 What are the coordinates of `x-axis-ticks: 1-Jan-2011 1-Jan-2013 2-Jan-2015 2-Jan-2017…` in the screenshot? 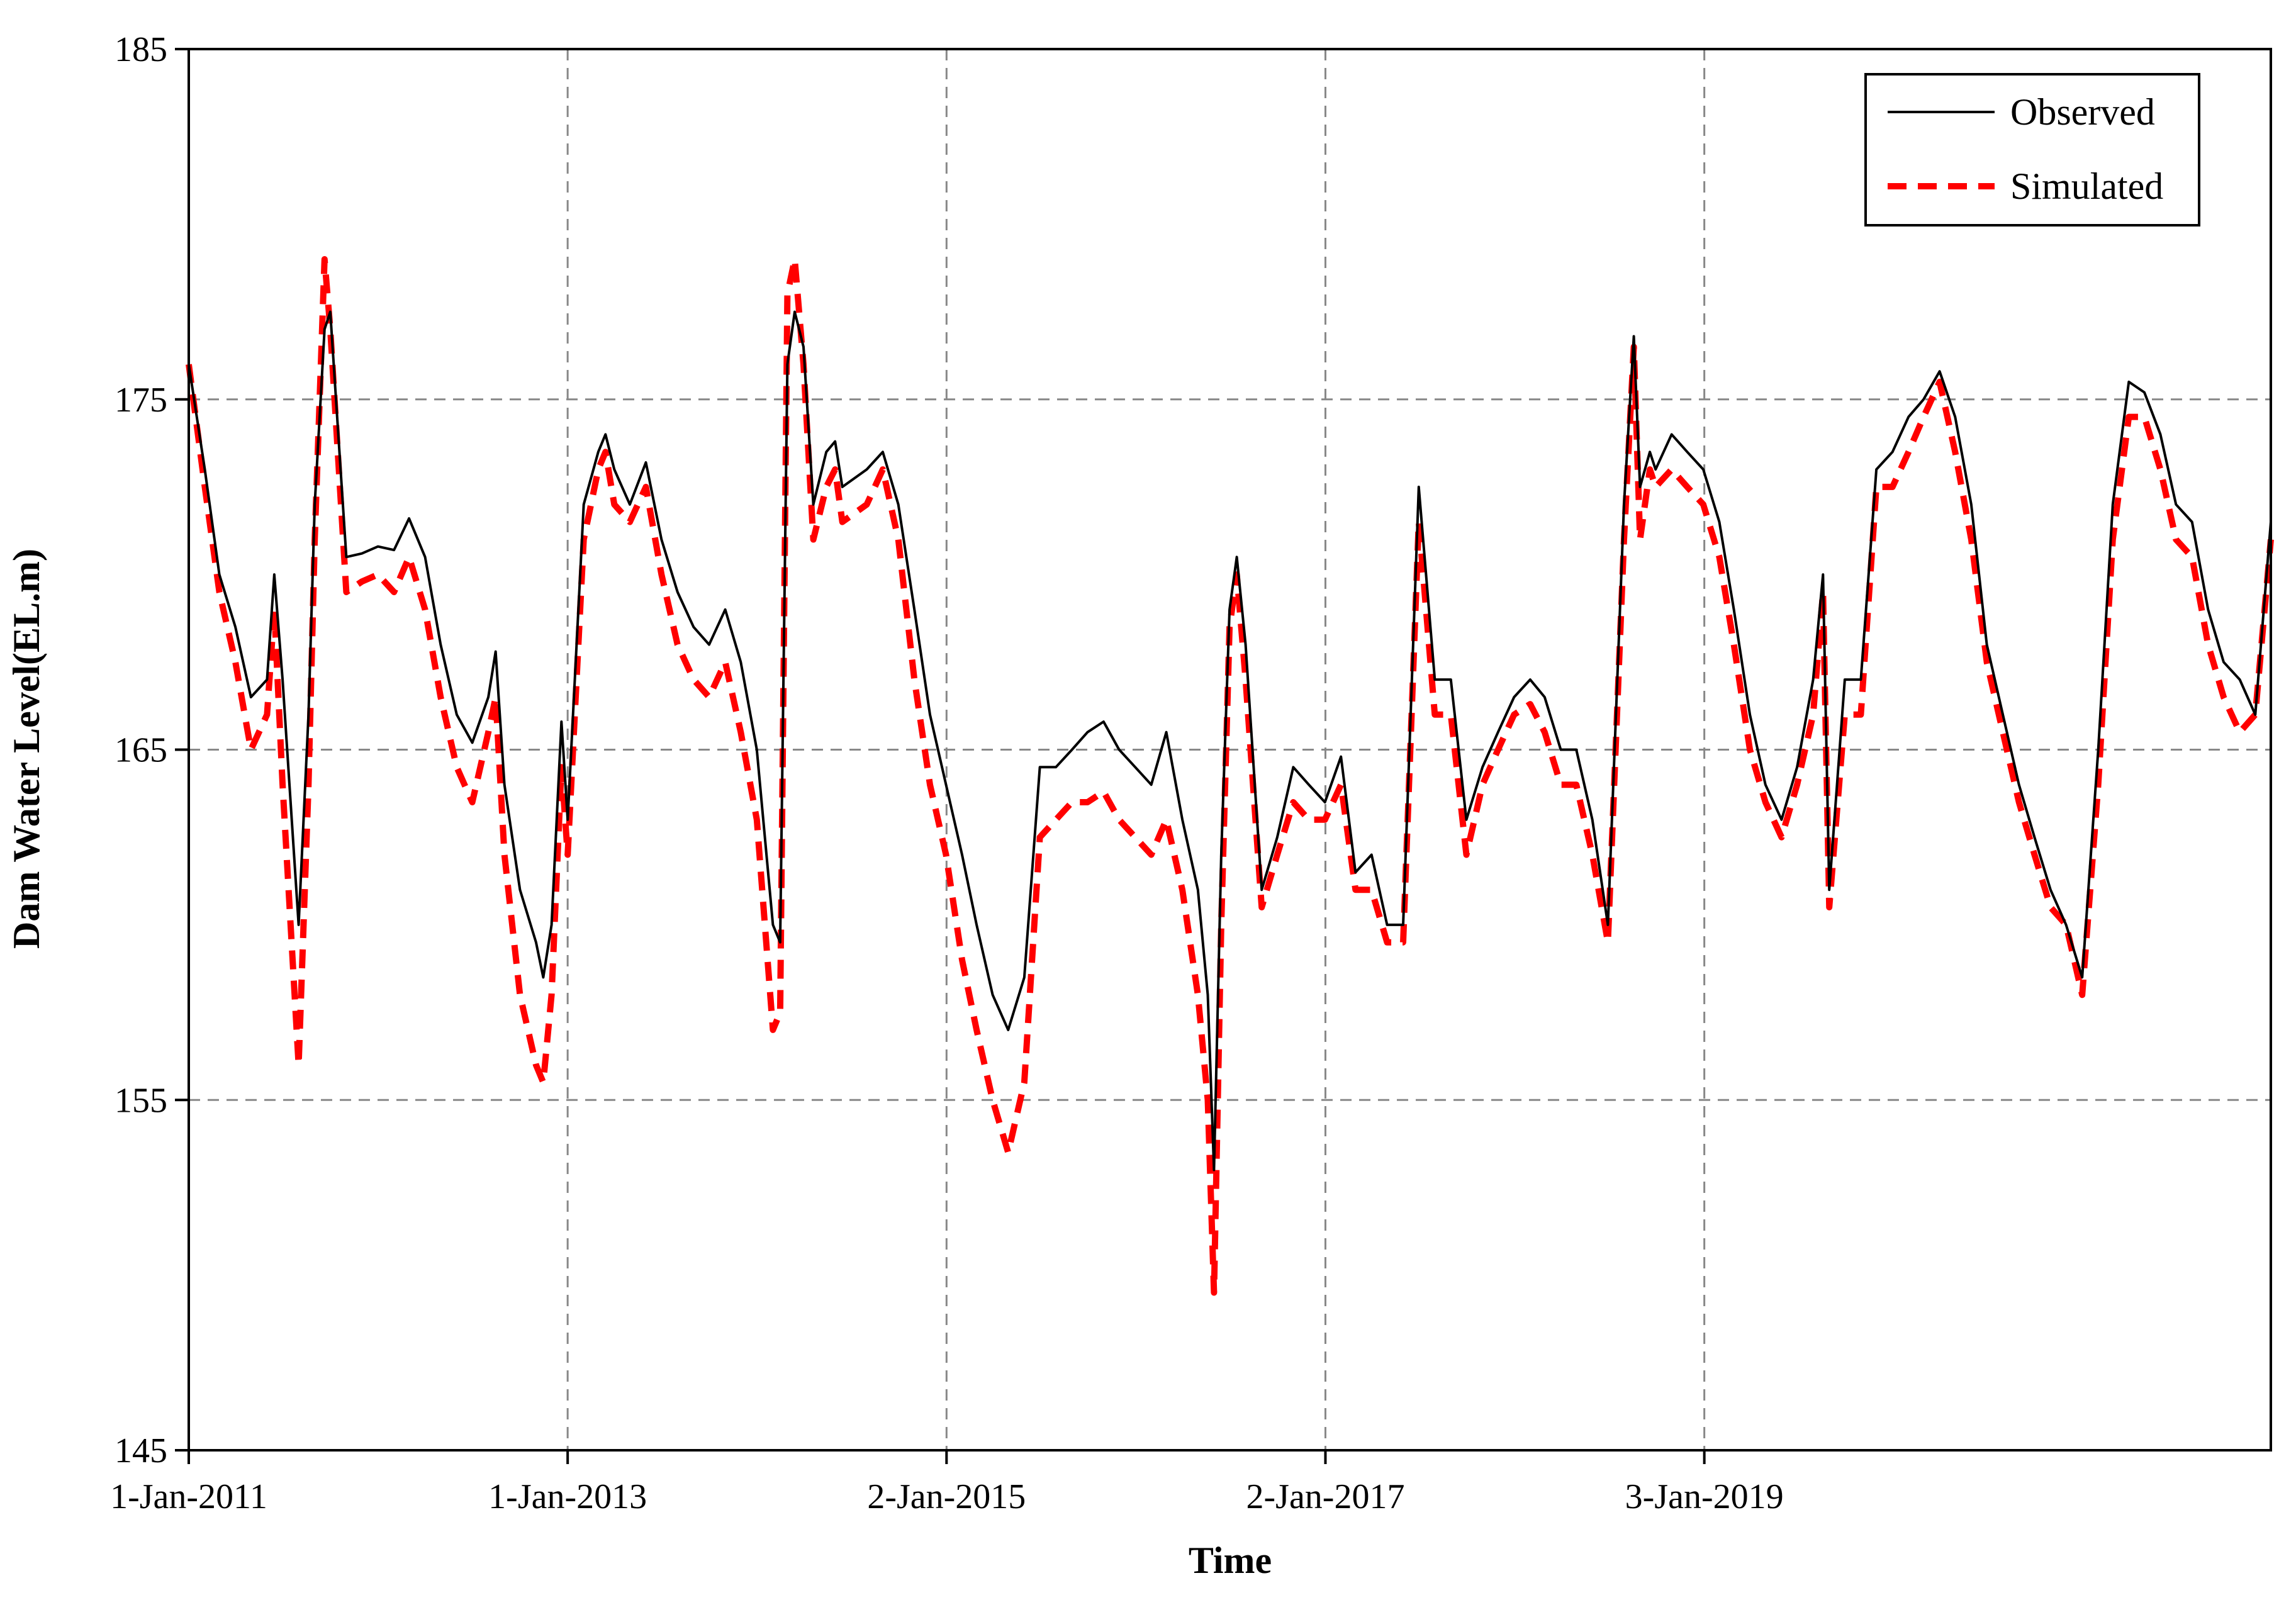 It's located at (947, 1483).